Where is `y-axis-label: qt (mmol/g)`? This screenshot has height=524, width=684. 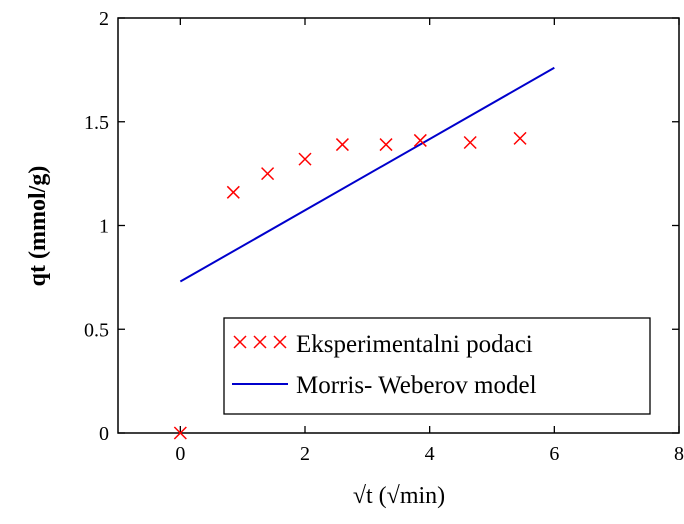
y-axis-label: qt (mmol/g) is located at coordinates (38, 226).